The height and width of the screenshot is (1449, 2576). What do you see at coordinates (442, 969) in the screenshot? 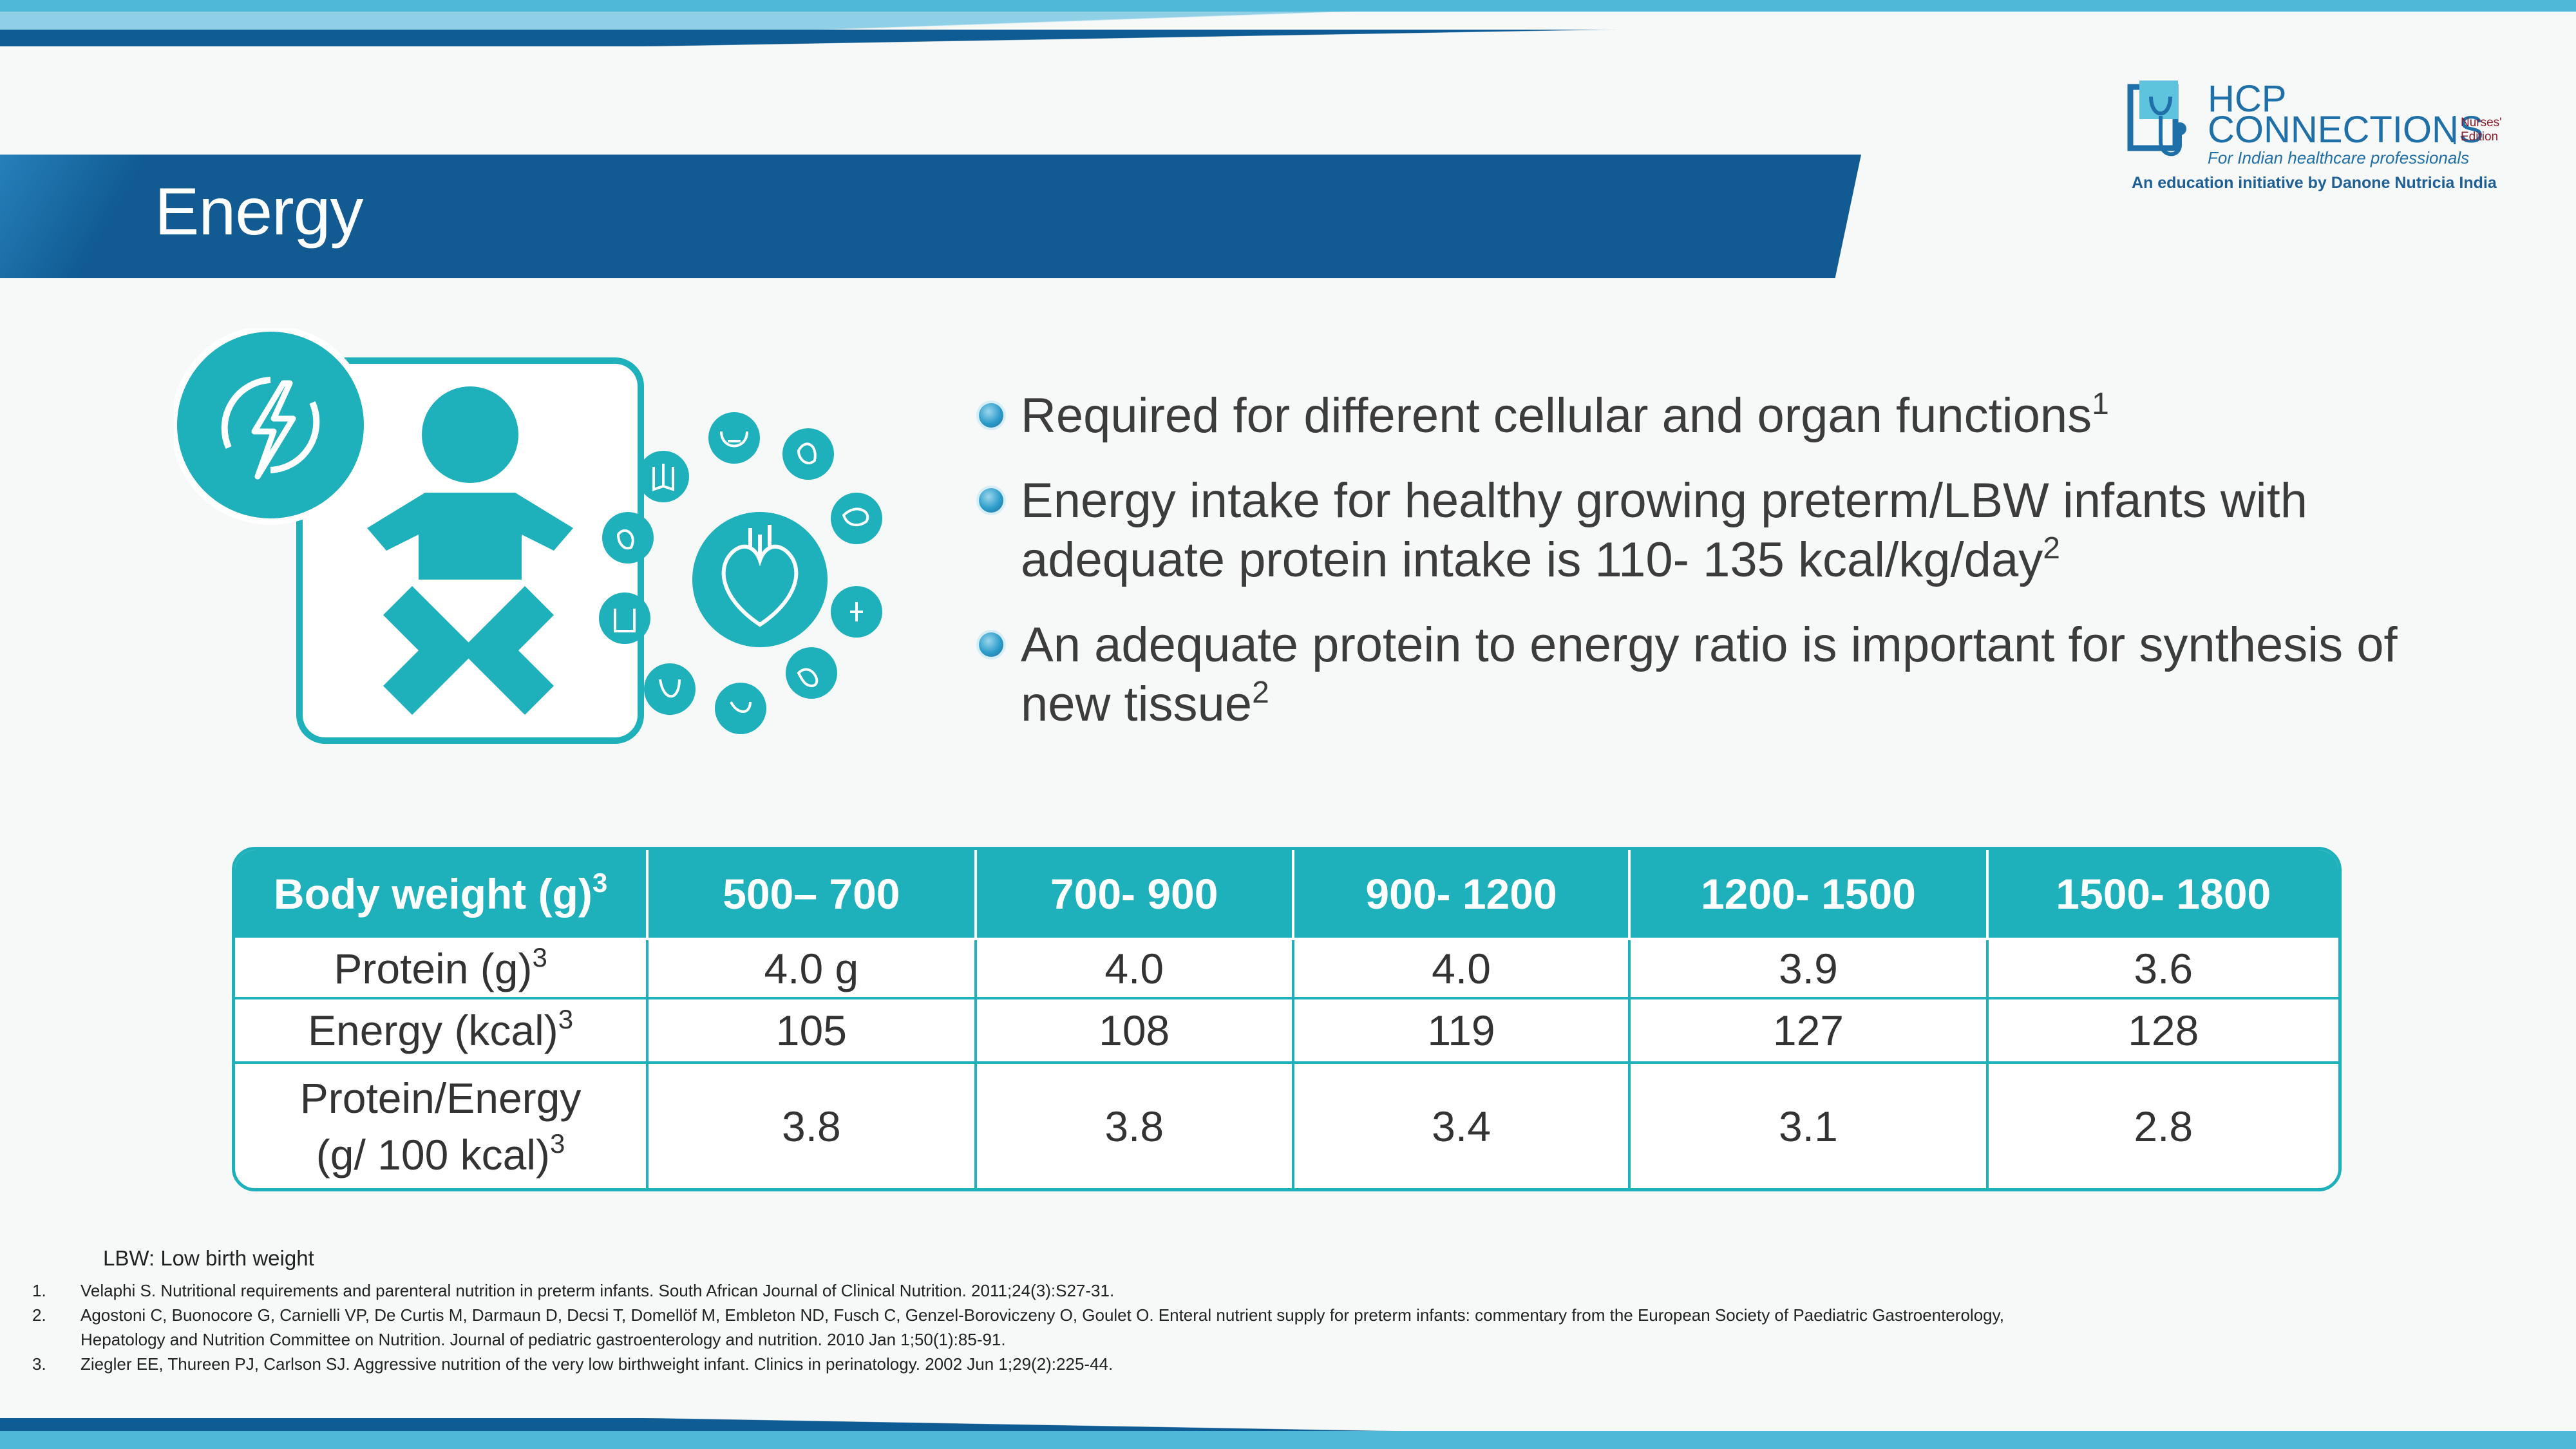
I see `row-label: Protein (g)3` at bounding box center [442, 969].